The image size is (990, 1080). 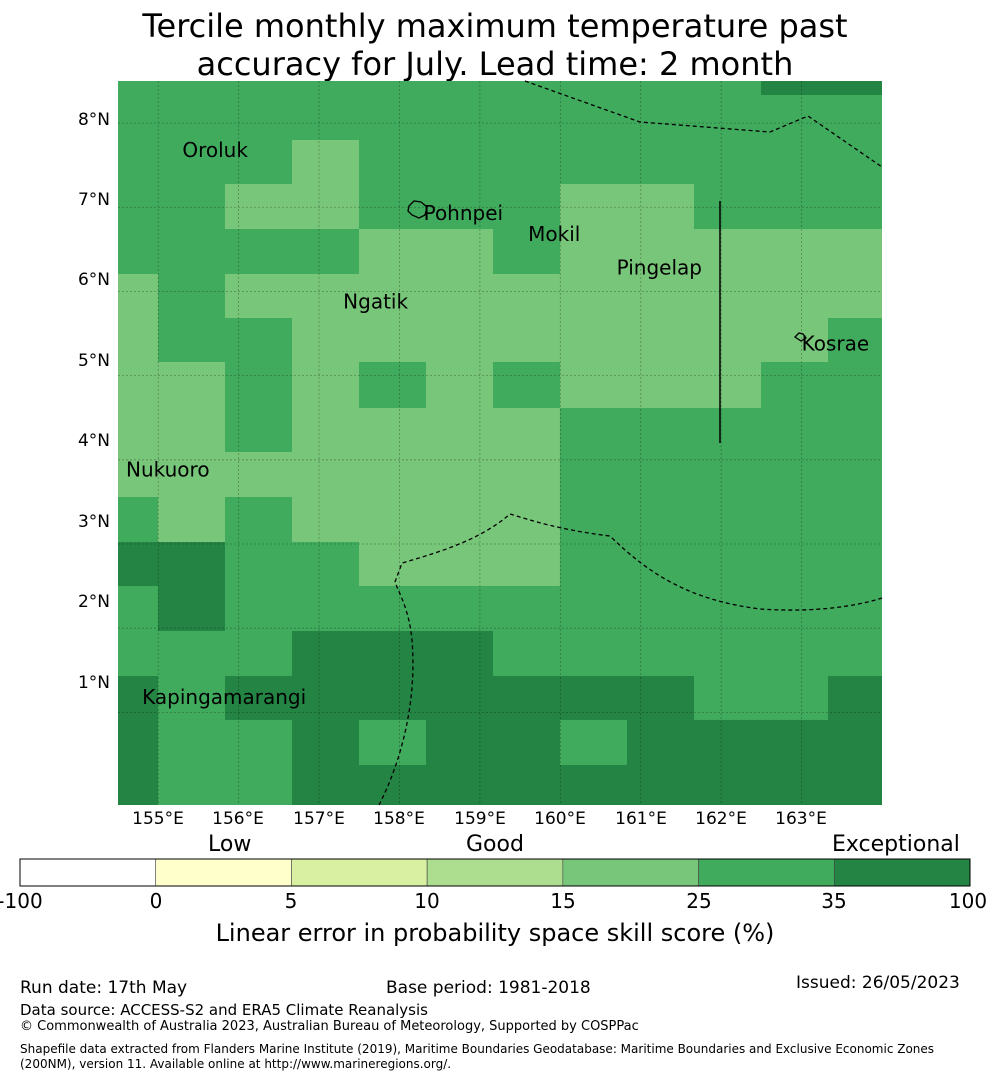 I want to click on island-outlines, so click(x=607, y=271).